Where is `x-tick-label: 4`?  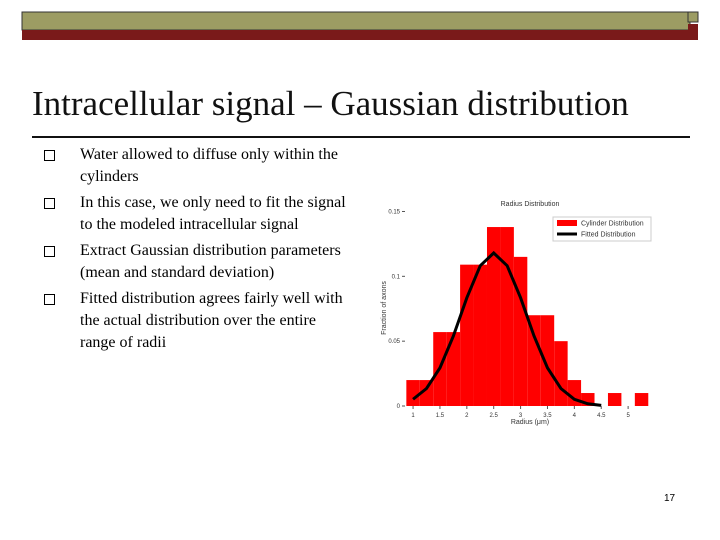
x-tick-label: 4 is located at coordinates (575, 416).